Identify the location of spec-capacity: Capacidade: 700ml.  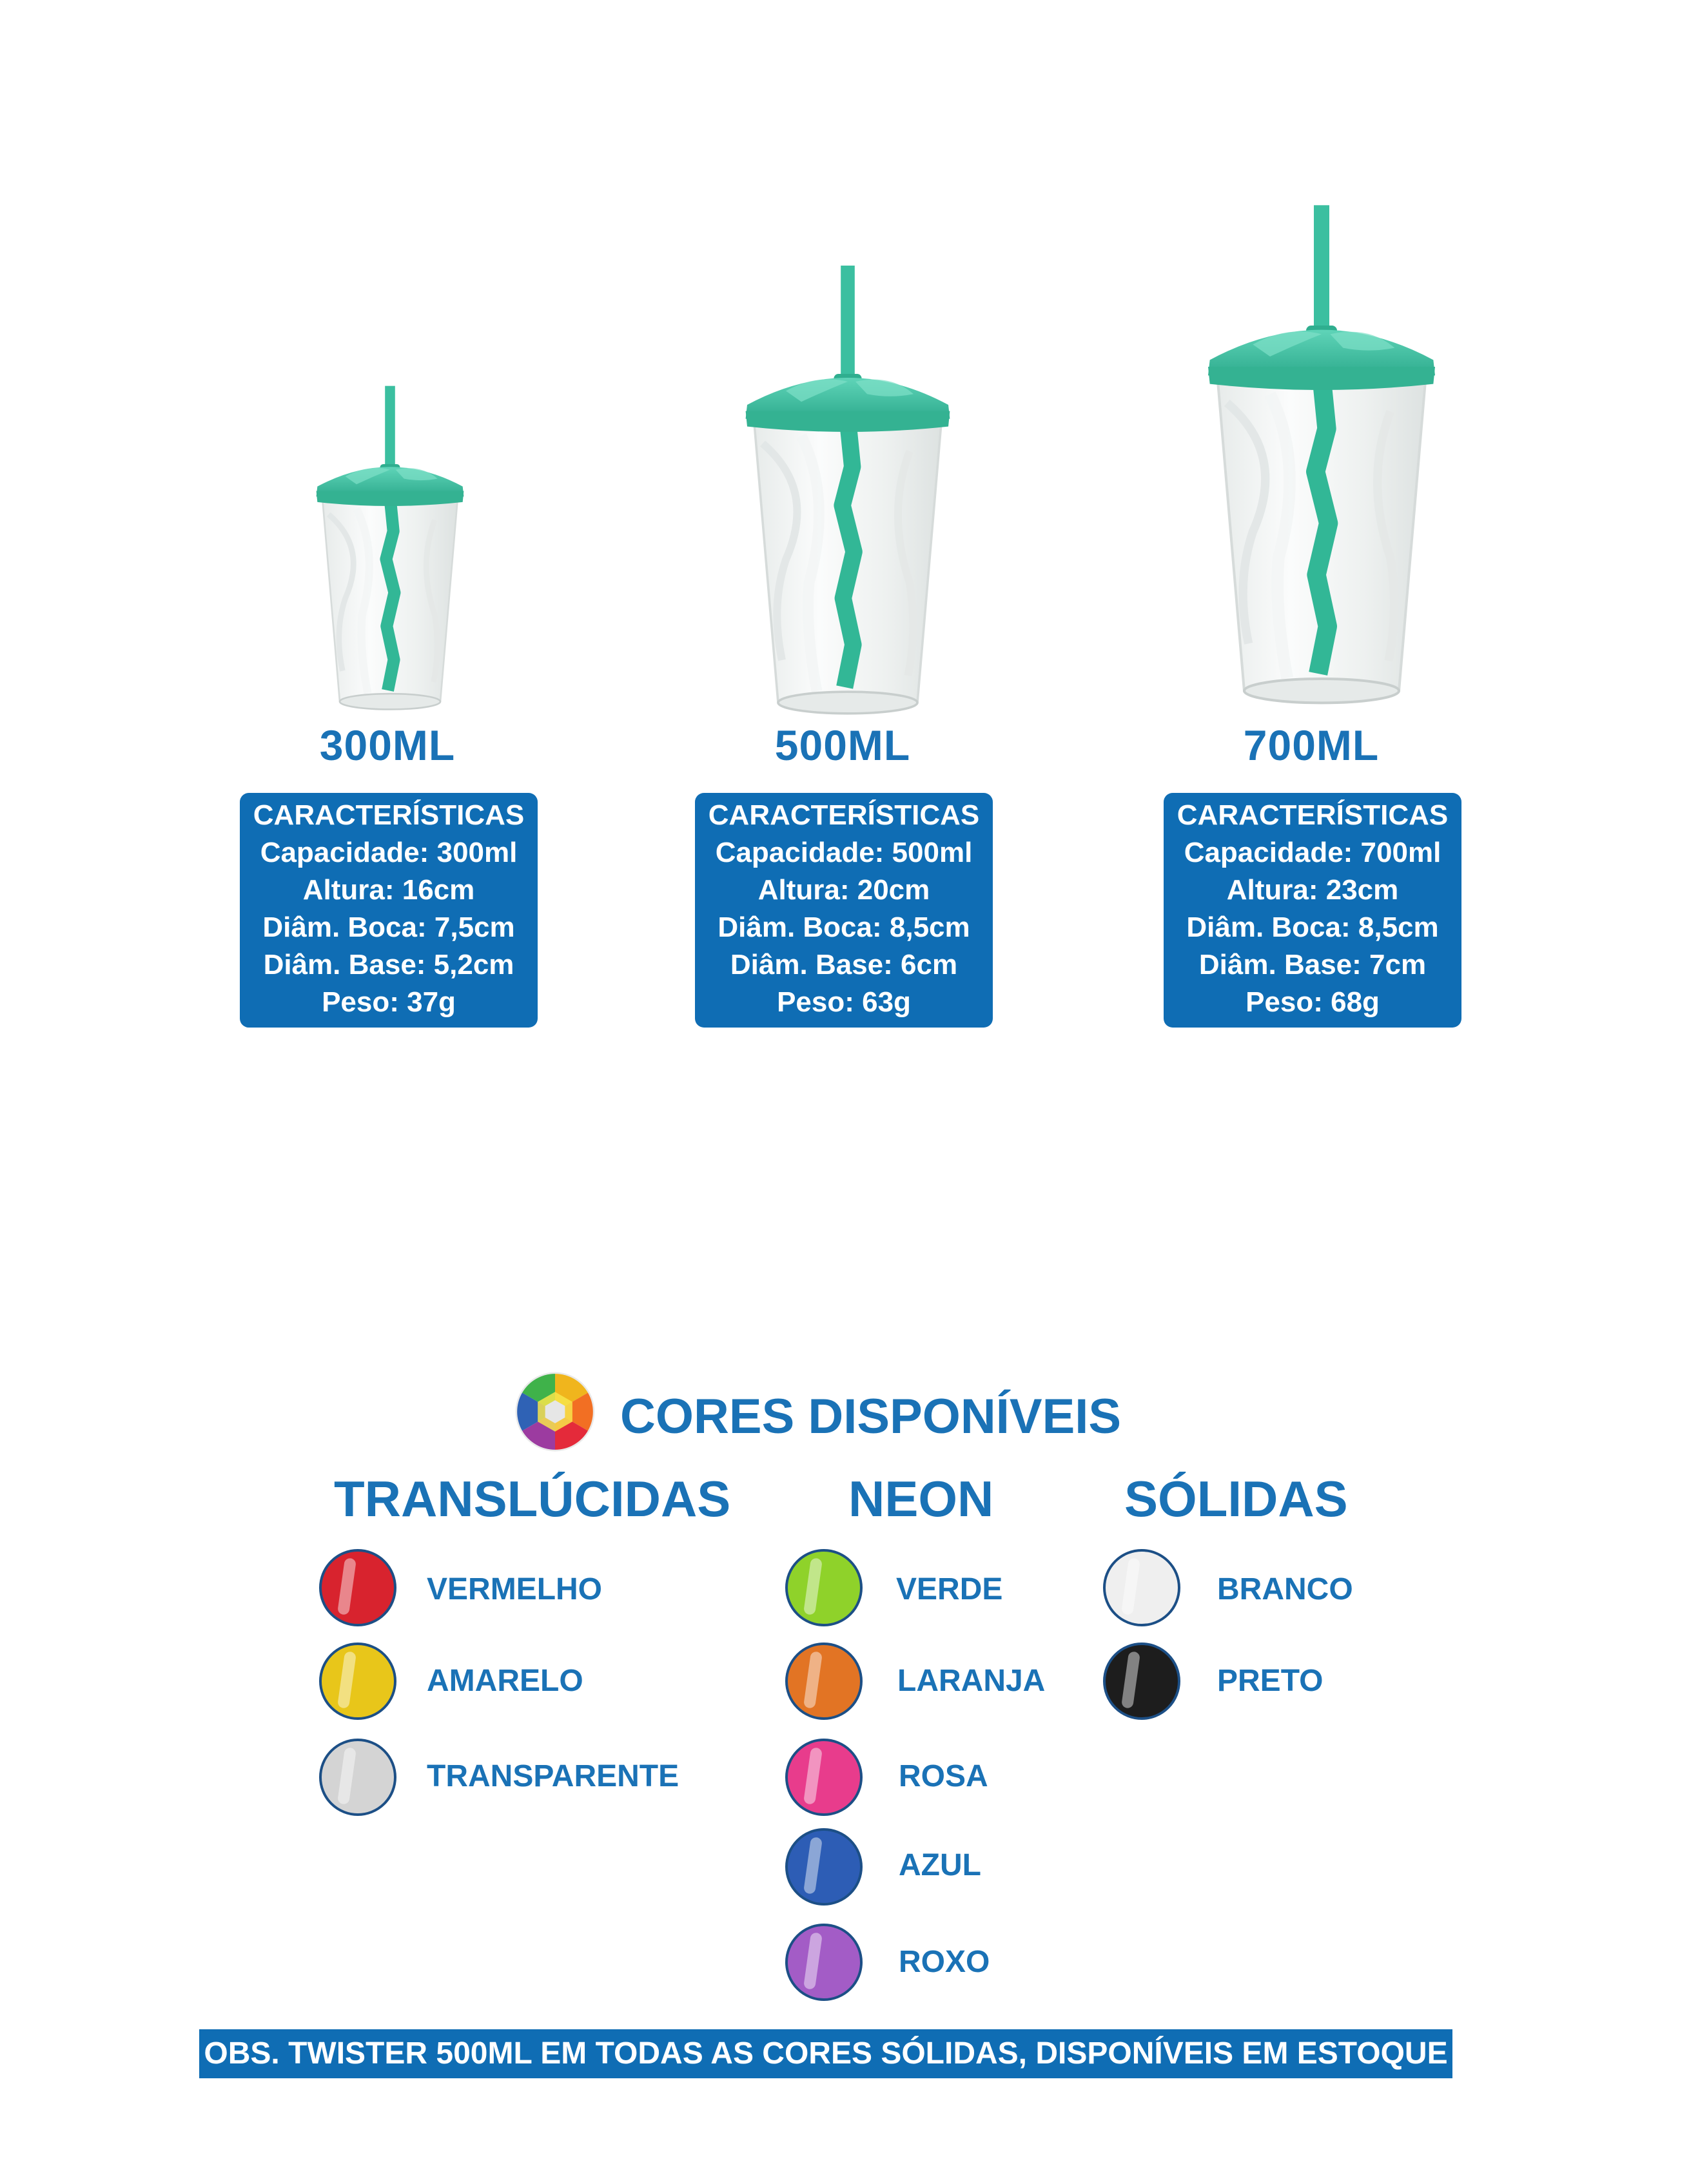
(1313, 852).